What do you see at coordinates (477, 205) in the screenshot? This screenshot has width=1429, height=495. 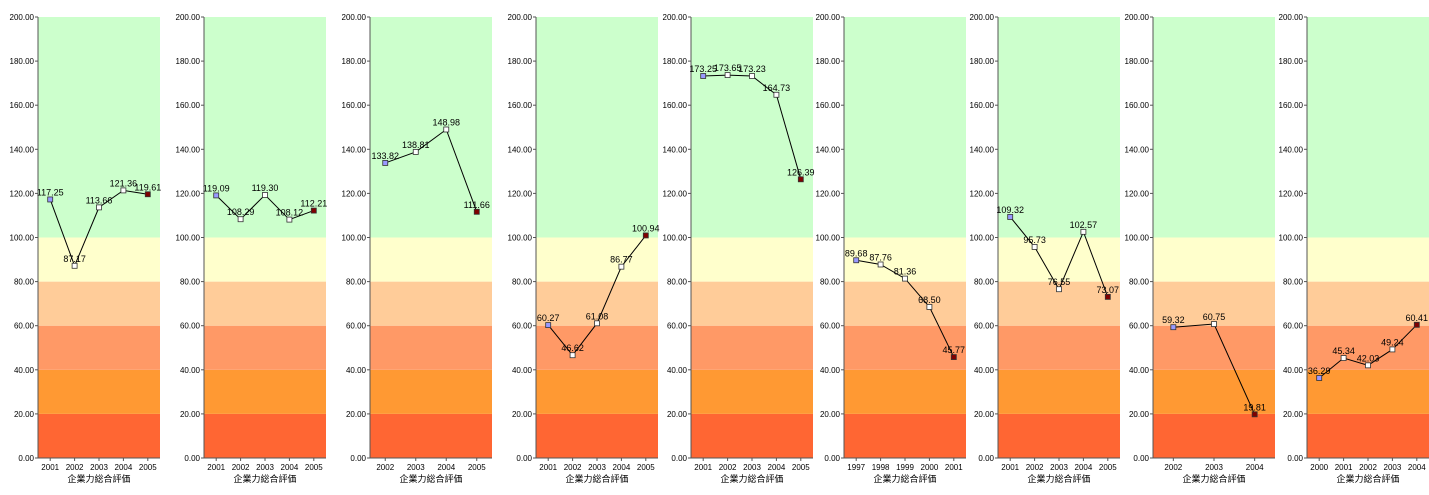 I see `data-label: 111.66` at bounding box center [477, 205].